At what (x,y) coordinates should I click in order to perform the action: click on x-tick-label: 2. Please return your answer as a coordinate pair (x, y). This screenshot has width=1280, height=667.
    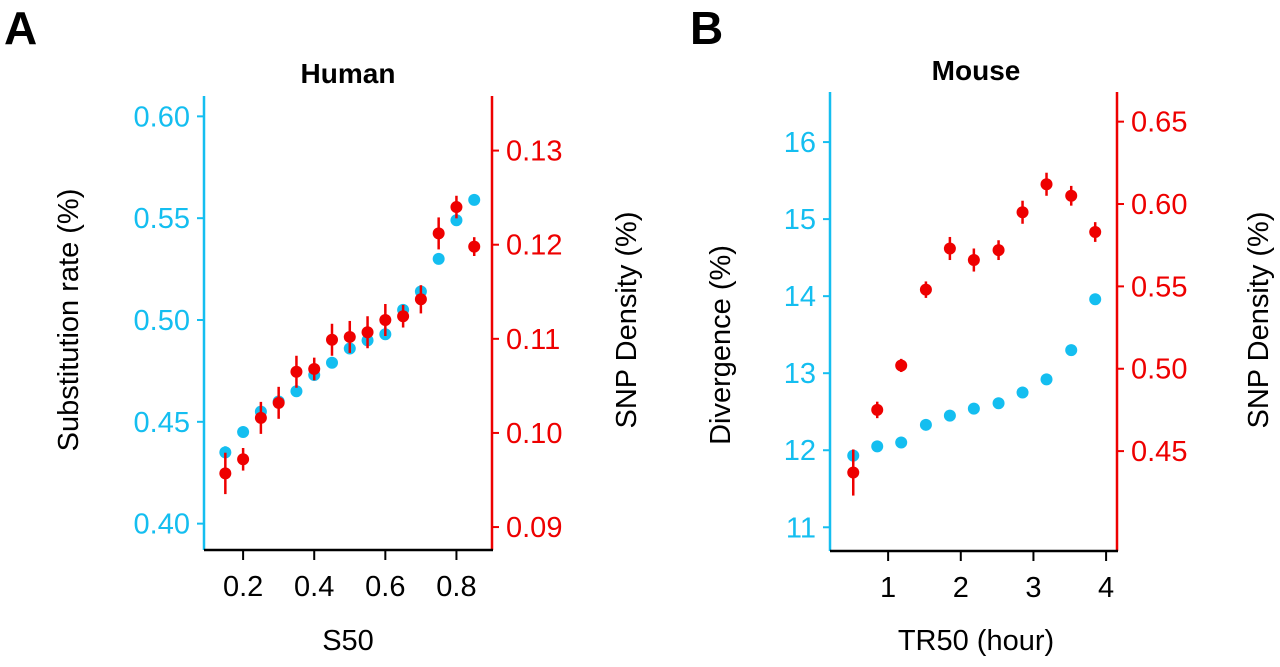
    Looking at the image, I should click on (961, 588).